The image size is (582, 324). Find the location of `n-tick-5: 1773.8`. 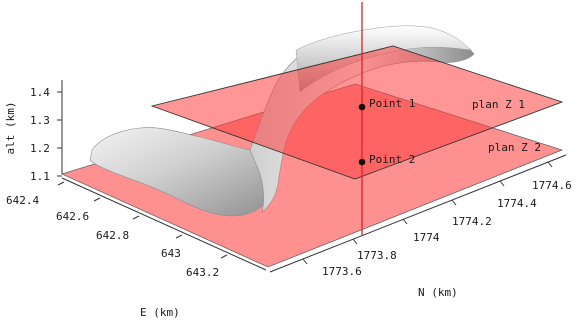

n-tick-5: 1773.8 is located at coordinates (377, 255).